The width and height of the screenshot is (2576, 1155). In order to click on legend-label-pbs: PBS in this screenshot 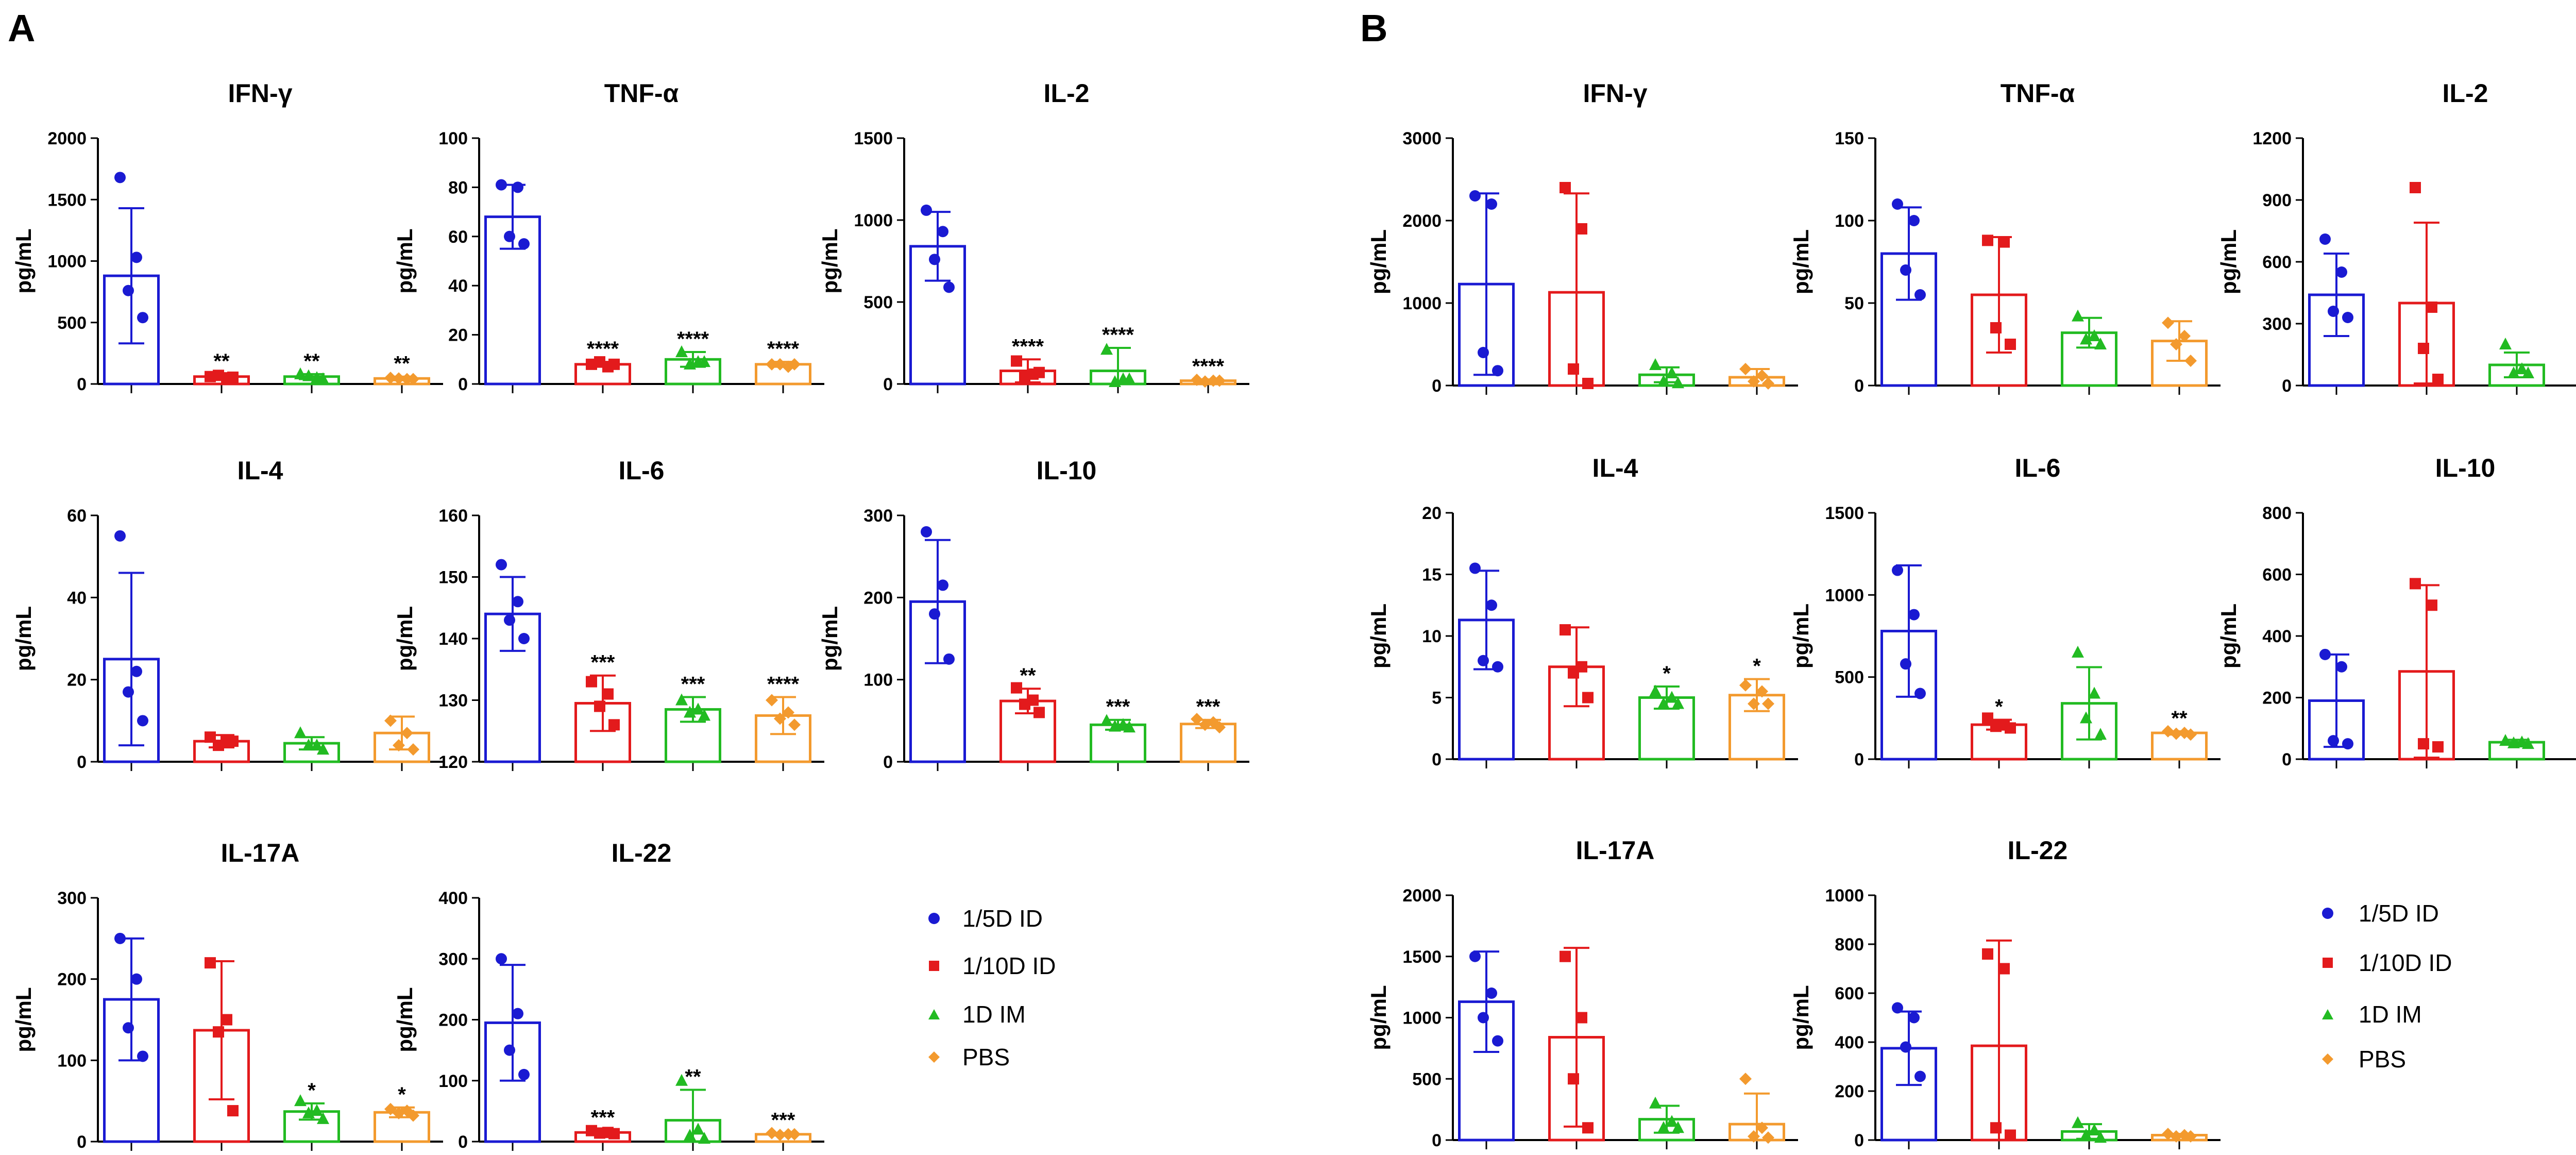, I will do `click(986, 1057)`.